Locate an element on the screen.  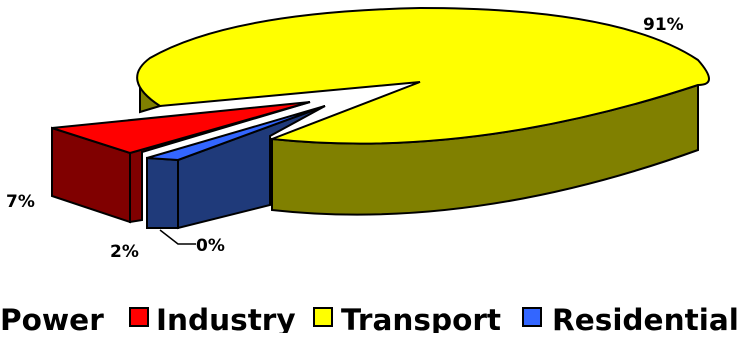
data-label-transport: 91% is located at coordinates (663, 25).